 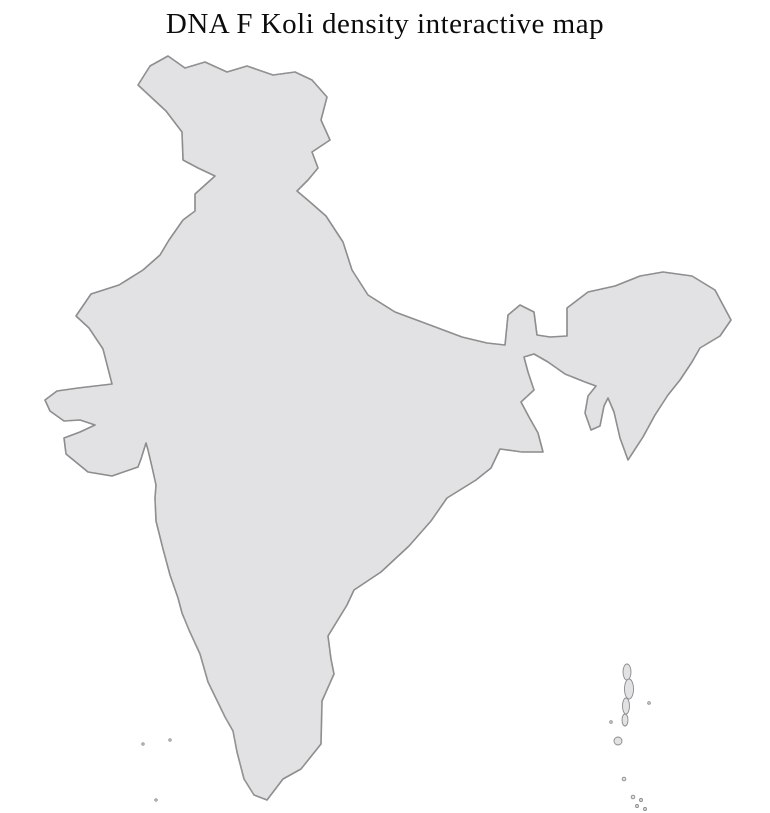 What do you see at coordinates (385, 24) in the screenshot?
I see `page-title: DNA F Koli density interactive map` at bounding box center [385, 24].